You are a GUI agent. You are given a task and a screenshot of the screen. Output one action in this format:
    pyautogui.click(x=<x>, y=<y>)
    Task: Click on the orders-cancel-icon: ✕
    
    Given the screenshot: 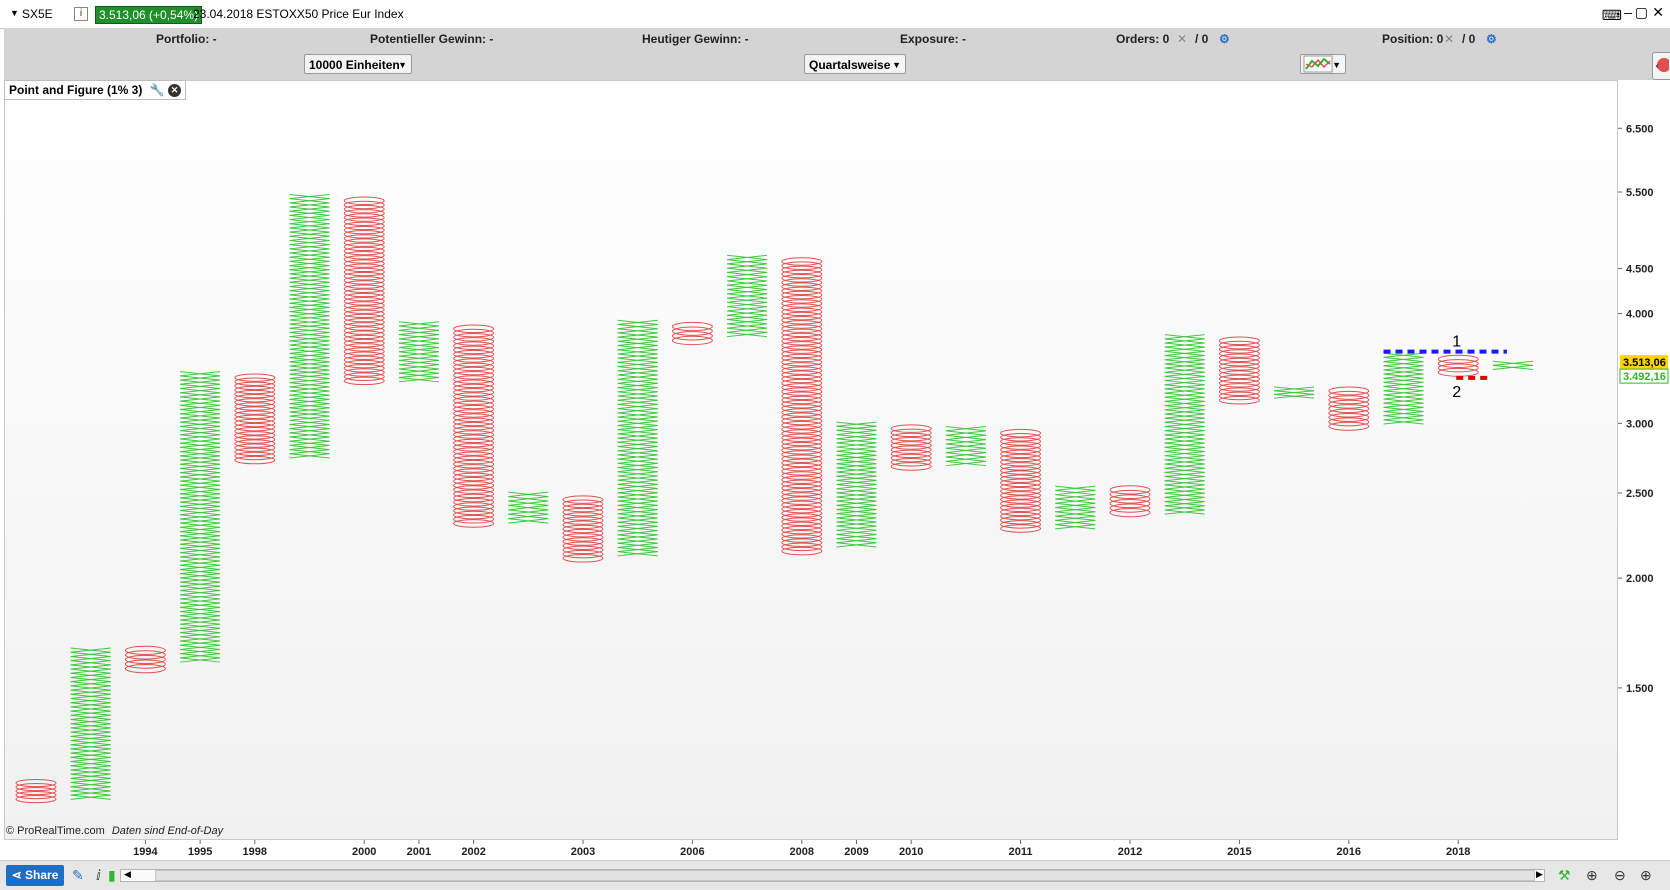 What is the action you would take?
    pyautogui.click(x=1182, y=39)
    